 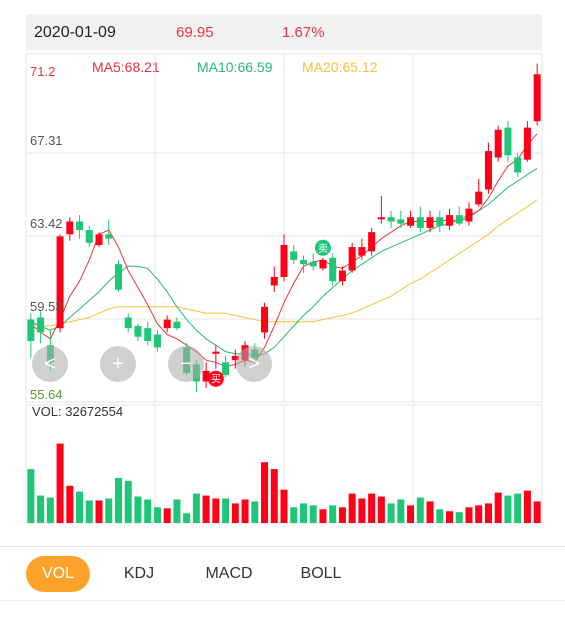 What do you see at coordinates (229, 573) in the screenshot?
I see `tab-macd: MACD` at bounding box center [229, 573].